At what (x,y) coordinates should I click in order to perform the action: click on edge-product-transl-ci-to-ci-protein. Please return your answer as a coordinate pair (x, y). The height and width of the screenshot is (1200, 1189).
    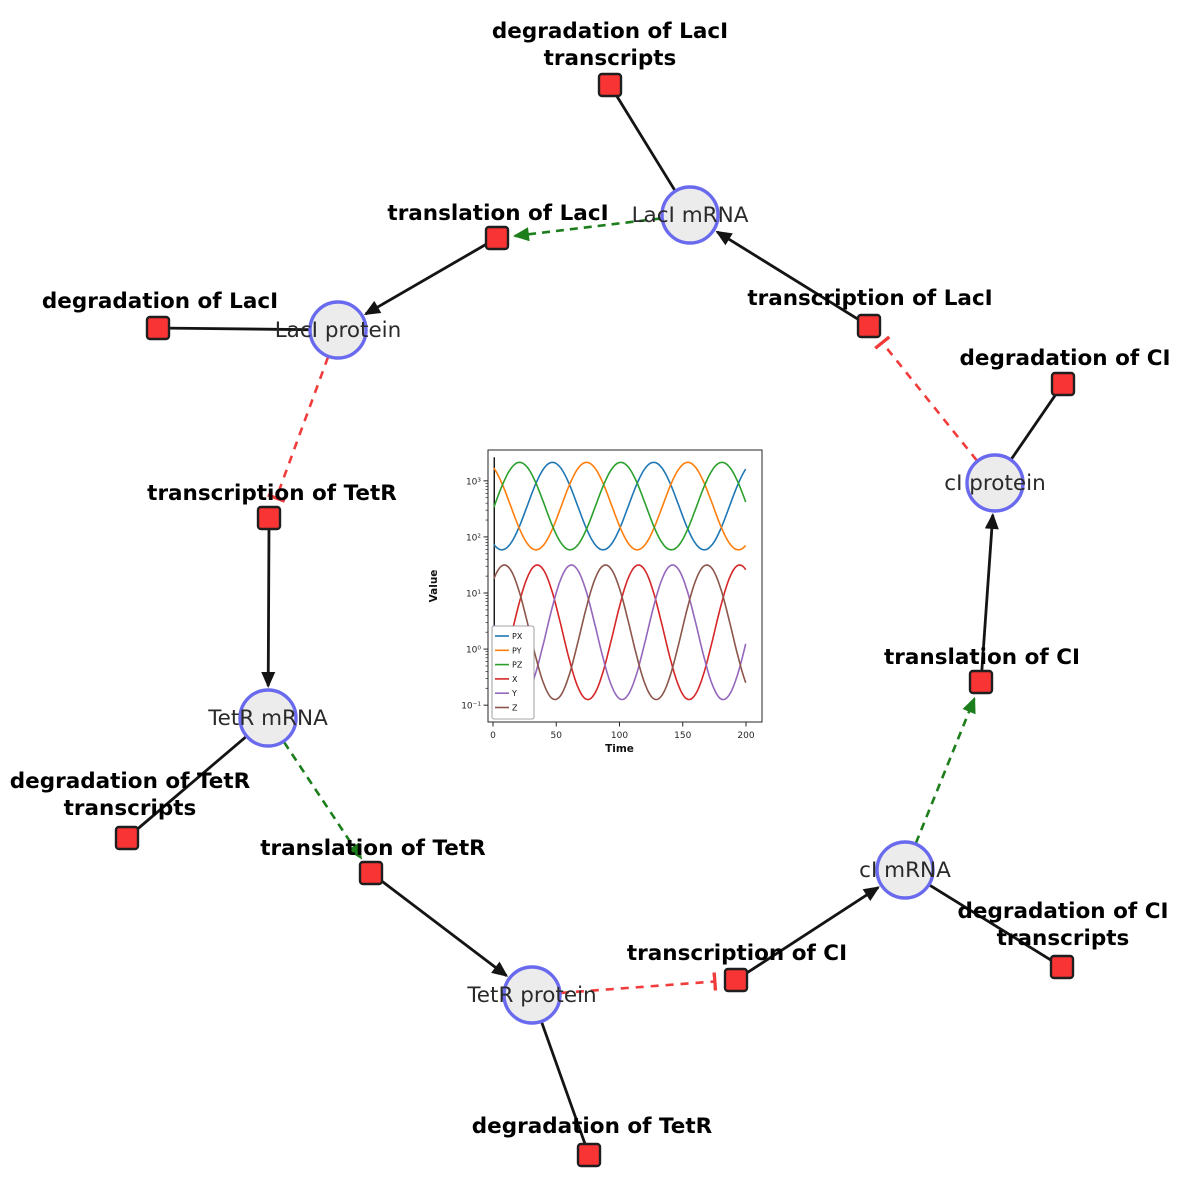
    Looking at the image, I should click on (989, 593).